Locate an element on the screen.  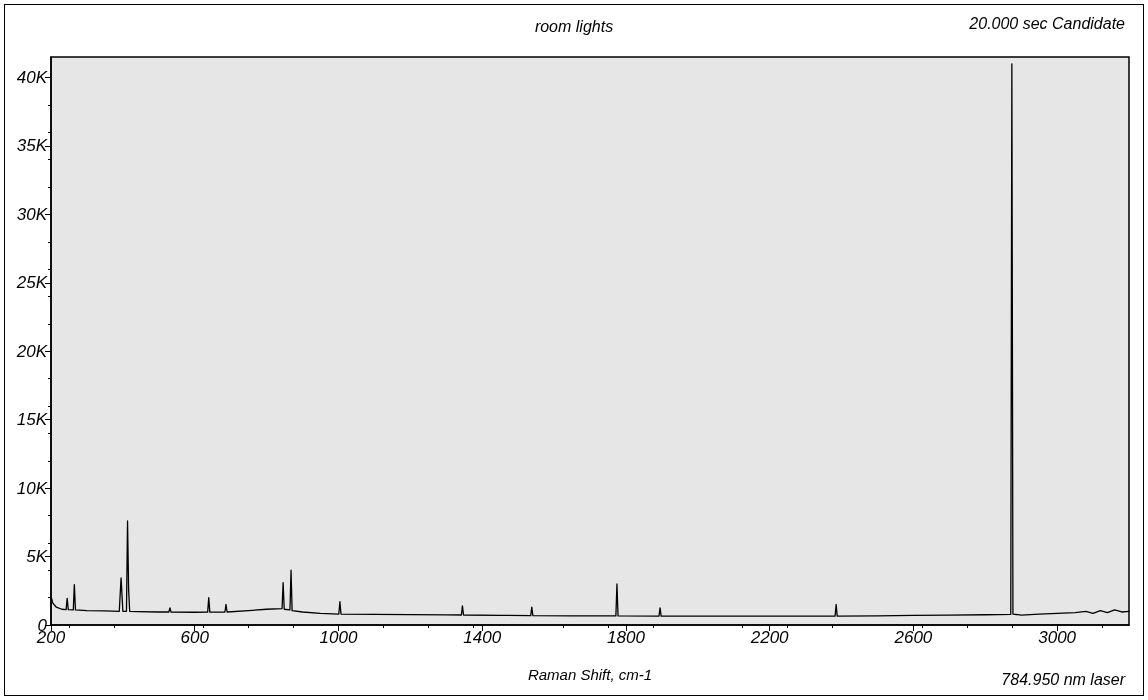
y-tick-label: 5K is located at coordinates (37, 557).